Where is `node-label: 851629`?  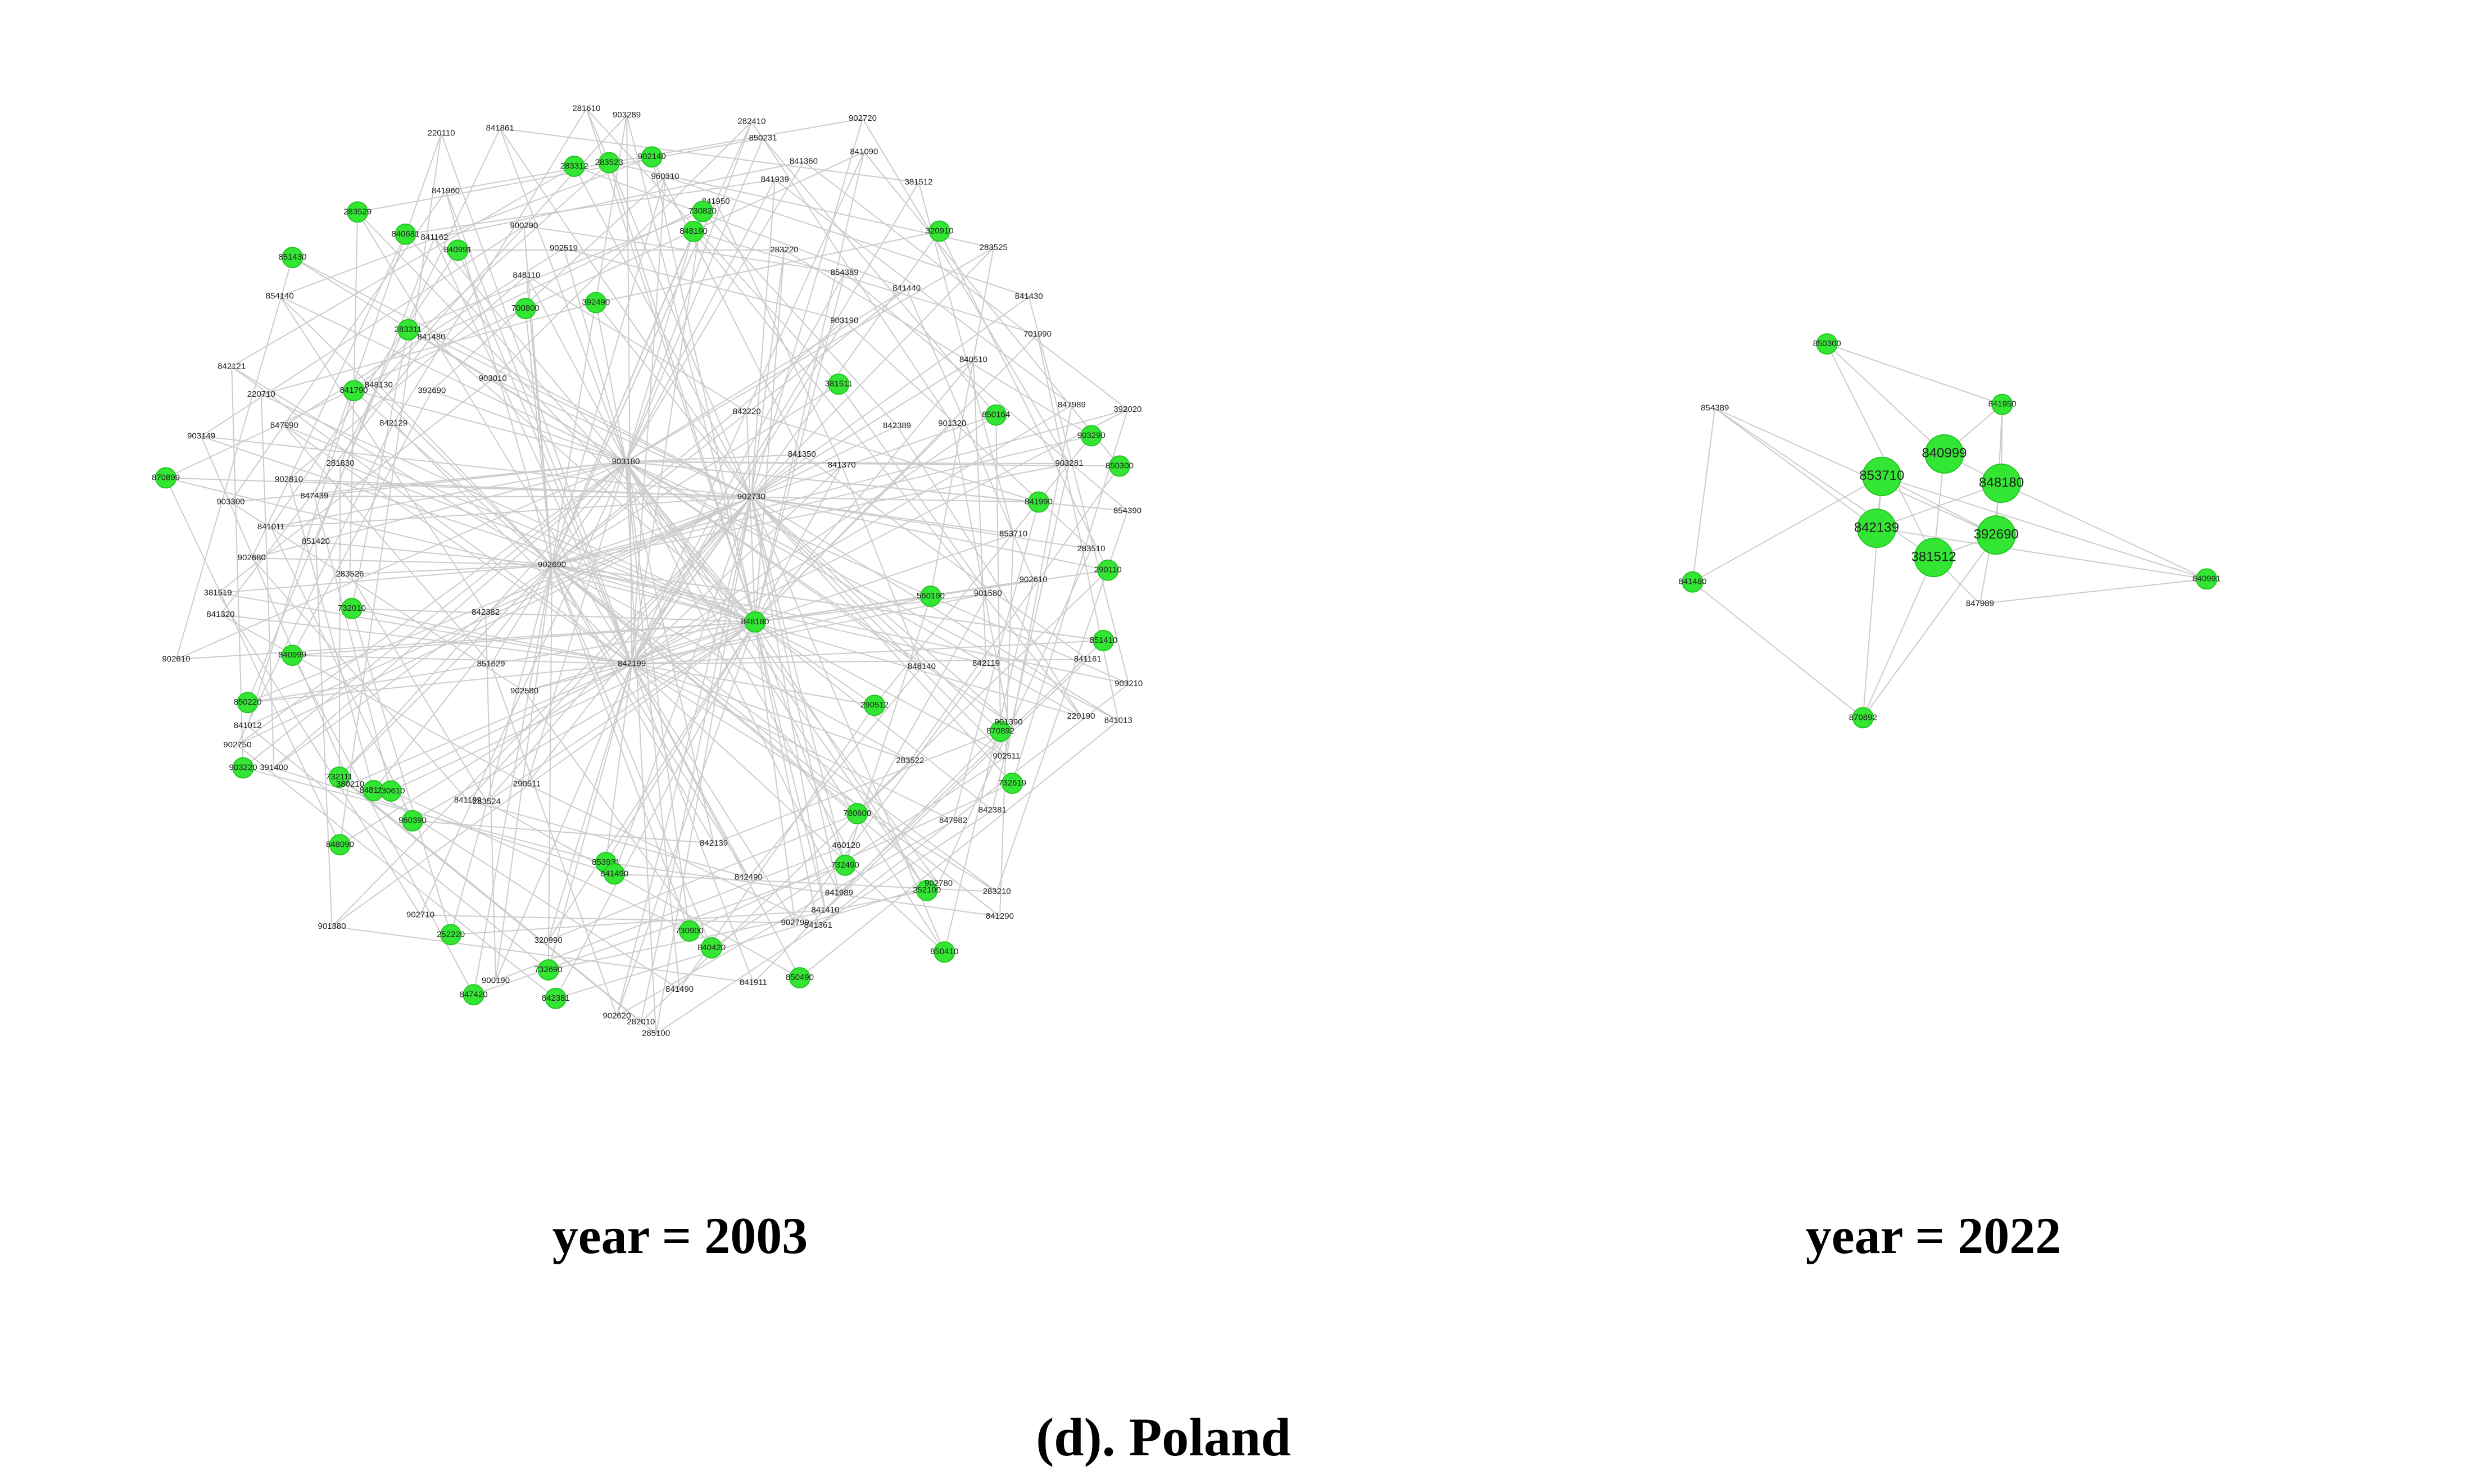 node-label: 851629 is located at coordinates (491, 664).